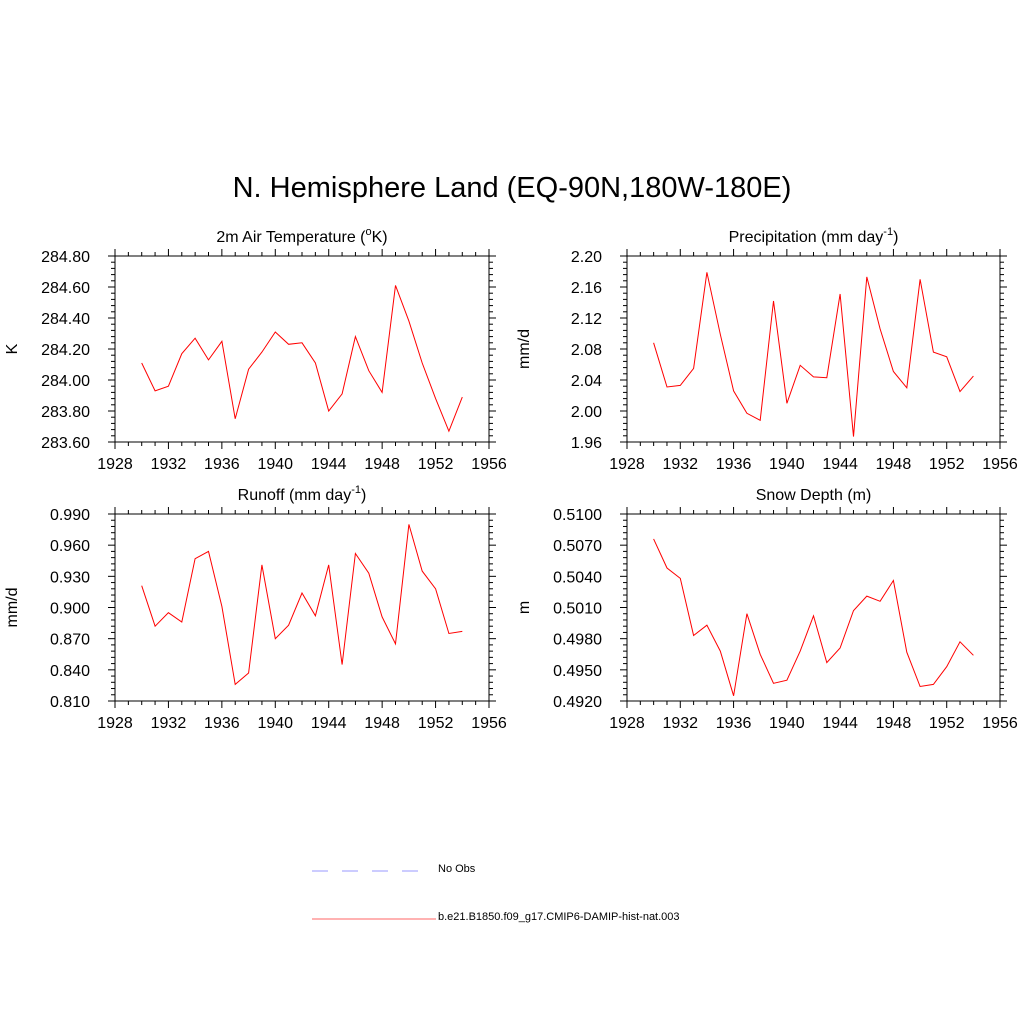 Image resolution: width=1024 pixels, height=1024 pixels. I want to click on y-tick-label: 2.08, so click(586, 350).